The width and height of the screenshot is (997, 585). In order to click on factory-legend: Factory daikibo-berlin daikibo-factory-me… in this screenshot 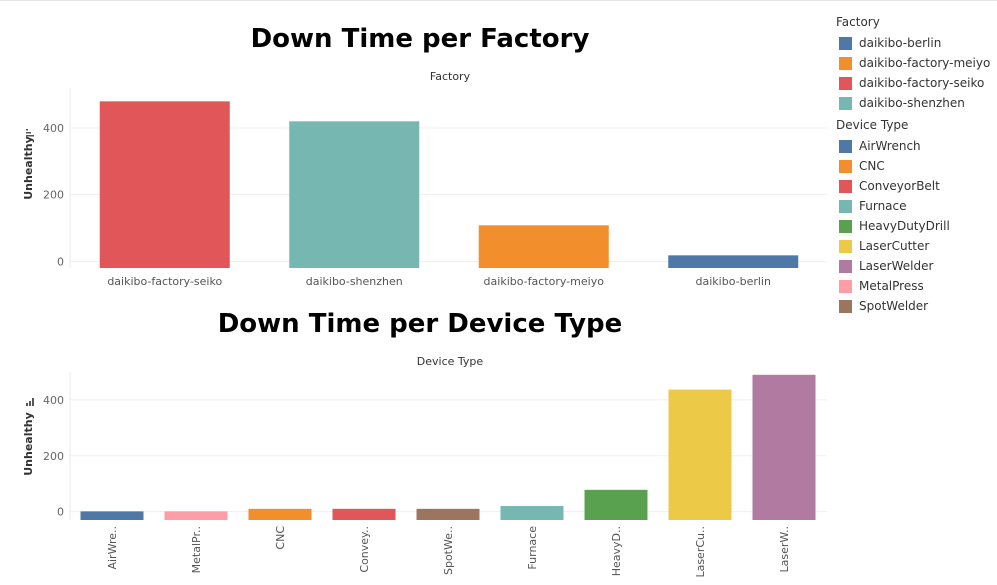, I will do `click(916, 63)`.